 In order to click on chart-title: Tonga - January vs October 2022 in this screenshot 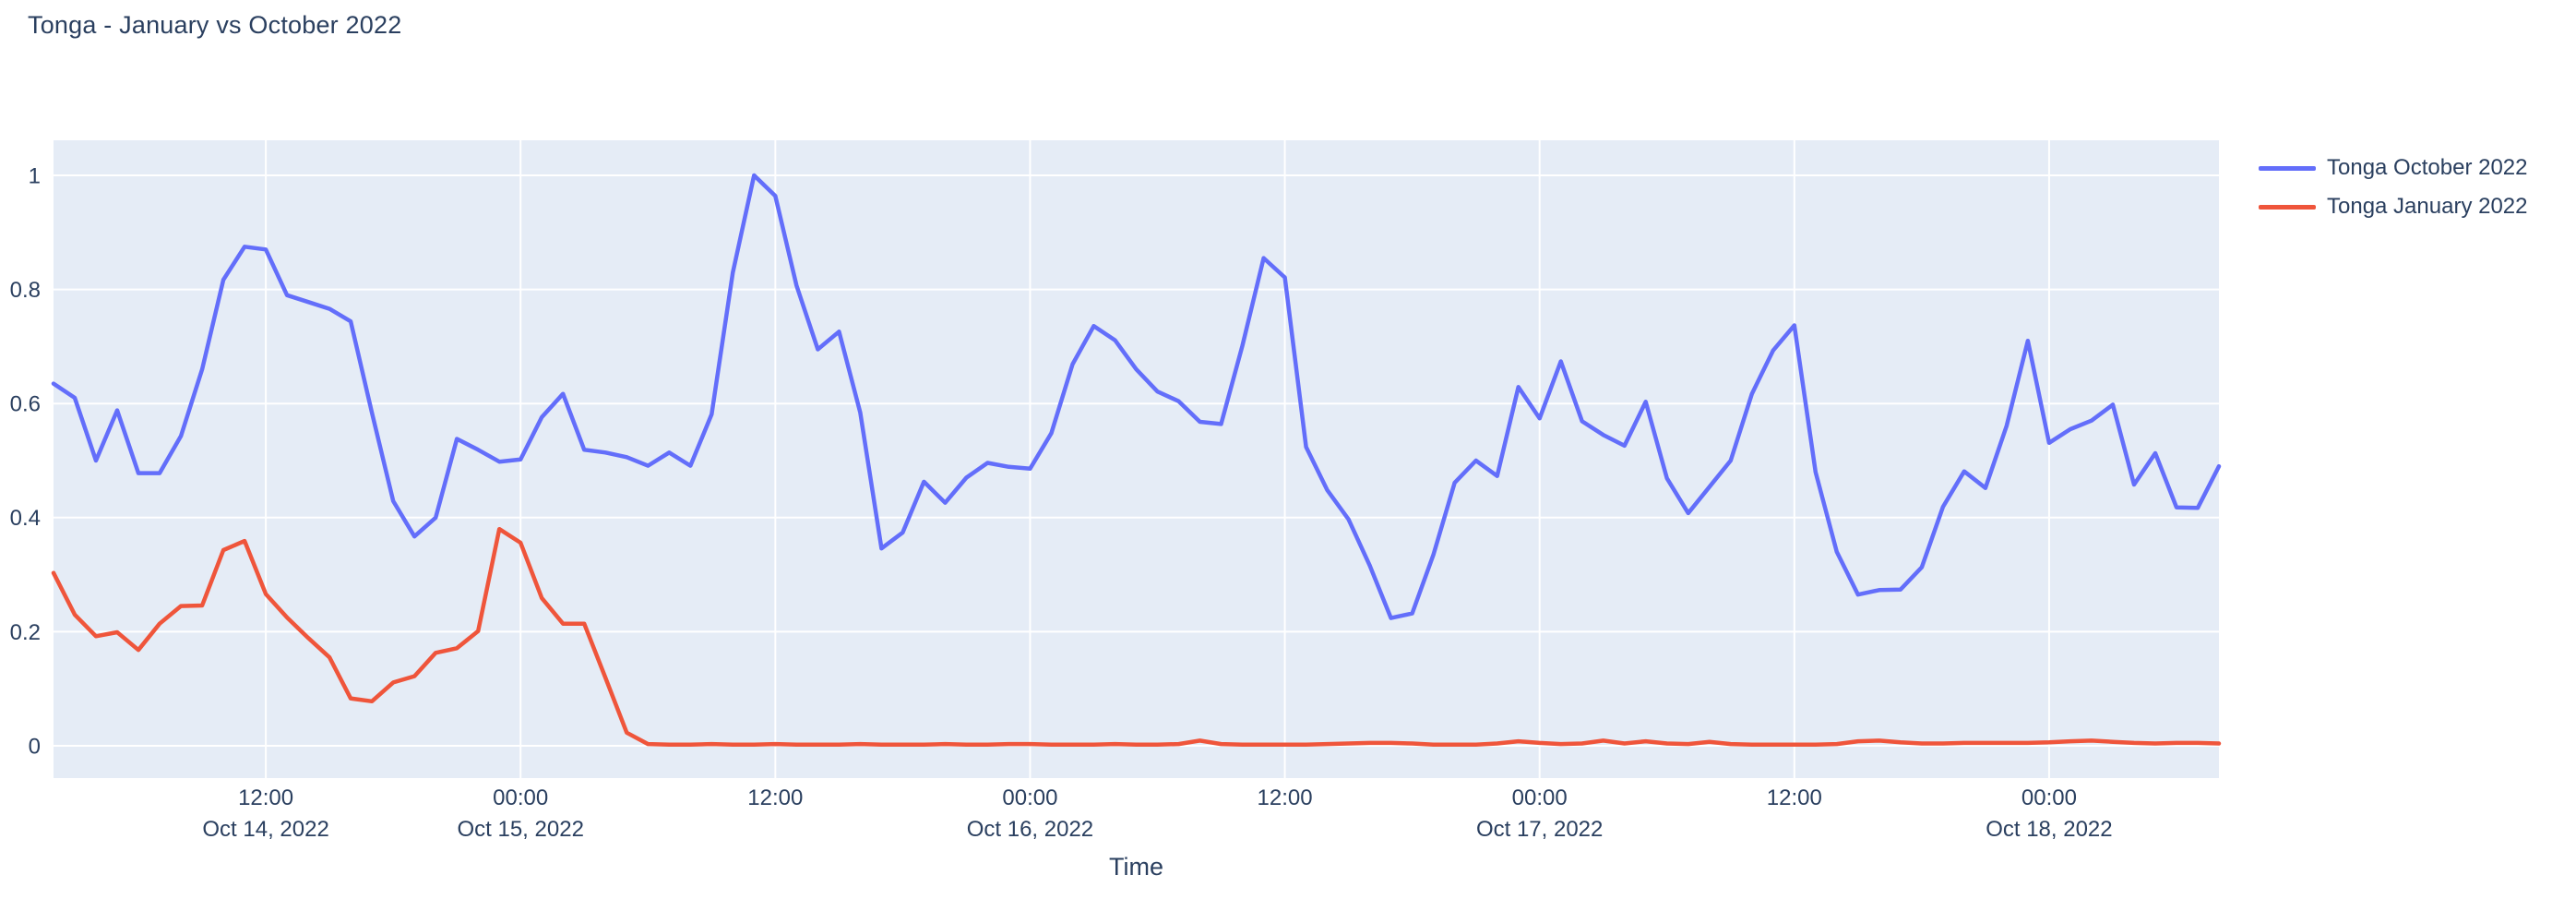, I will do `click(215, 25)`.